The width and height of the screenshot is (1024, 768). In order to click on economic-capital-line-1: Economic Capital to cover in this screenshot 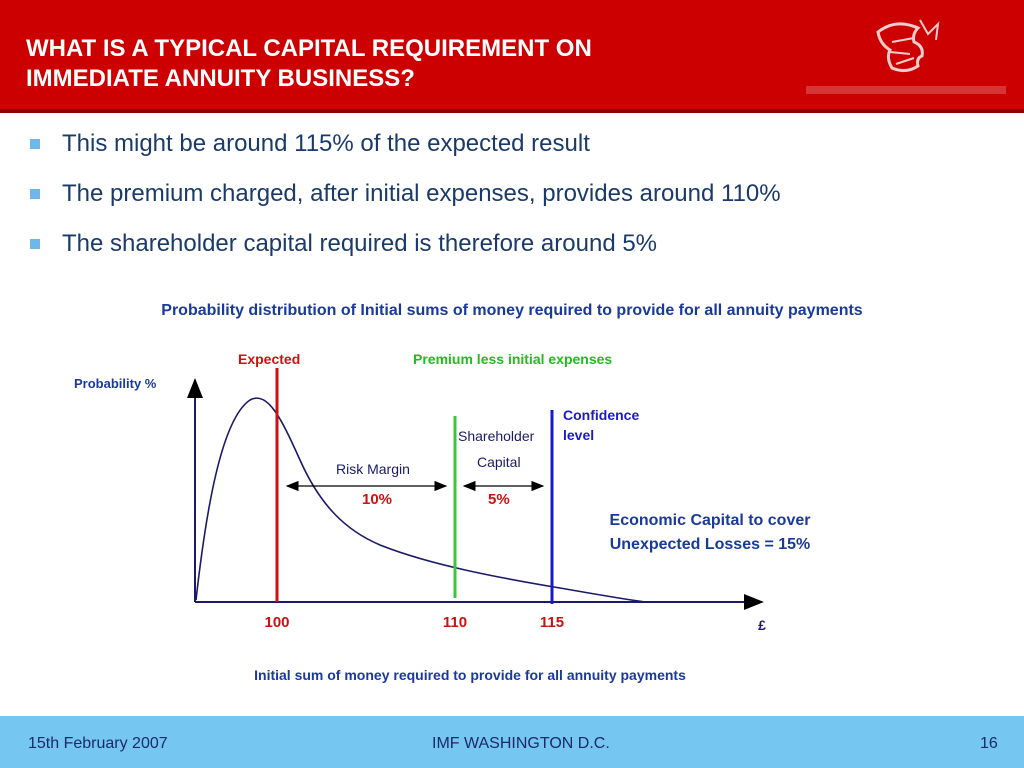, I will do `click(710, 520)`.